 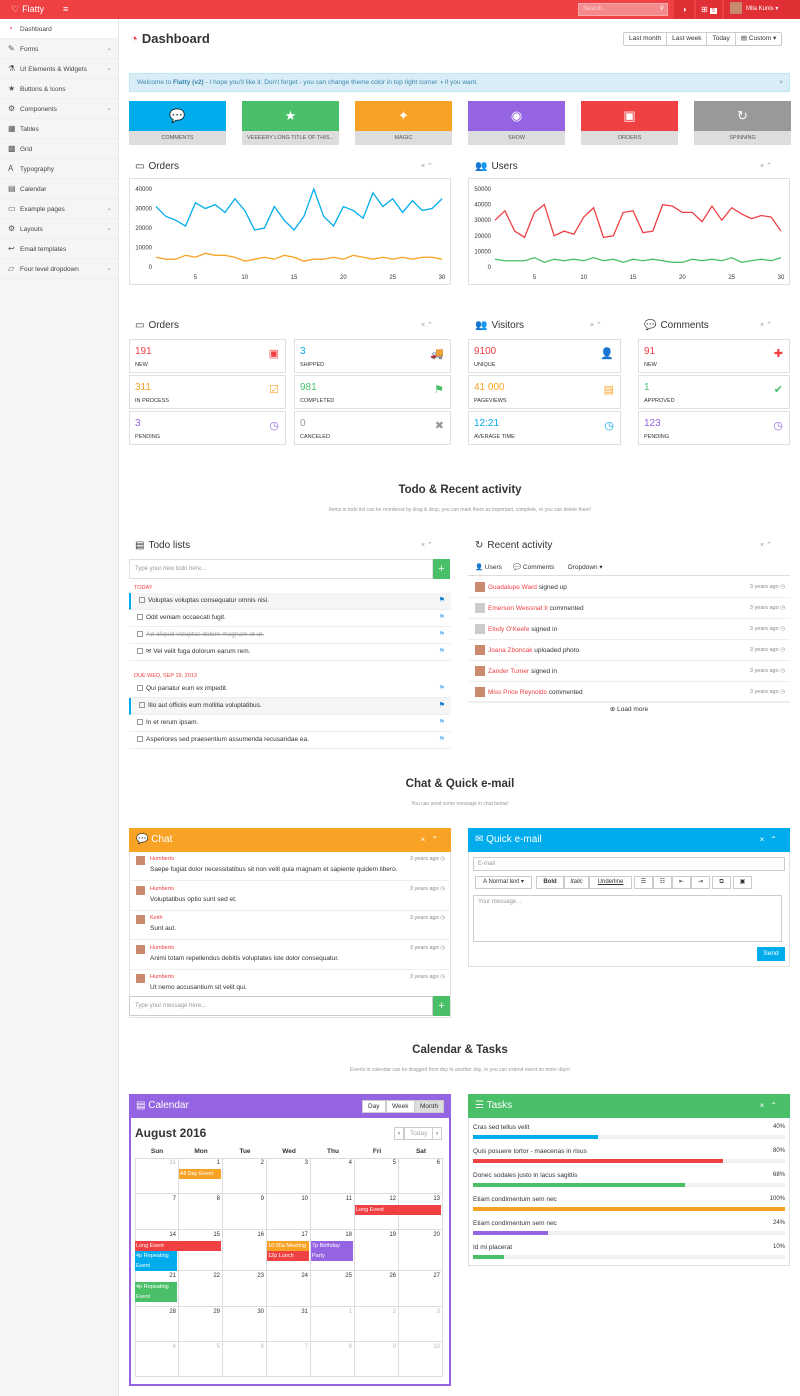 I want to click on todo-item: ✉ Vel velit fuga dolorum earum rem. ⚑, so click(x=290, y=652).